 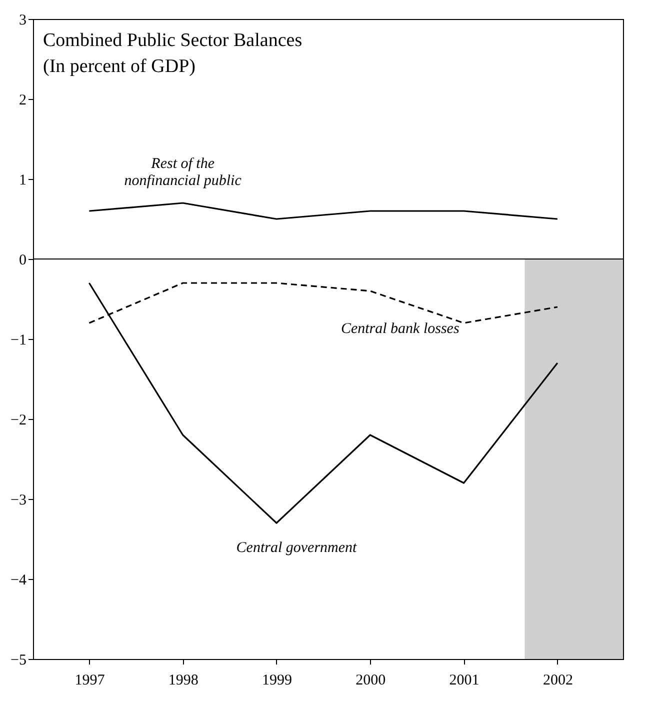 I want to click on x-tick-label: 2001, so click(x=464, y=680).